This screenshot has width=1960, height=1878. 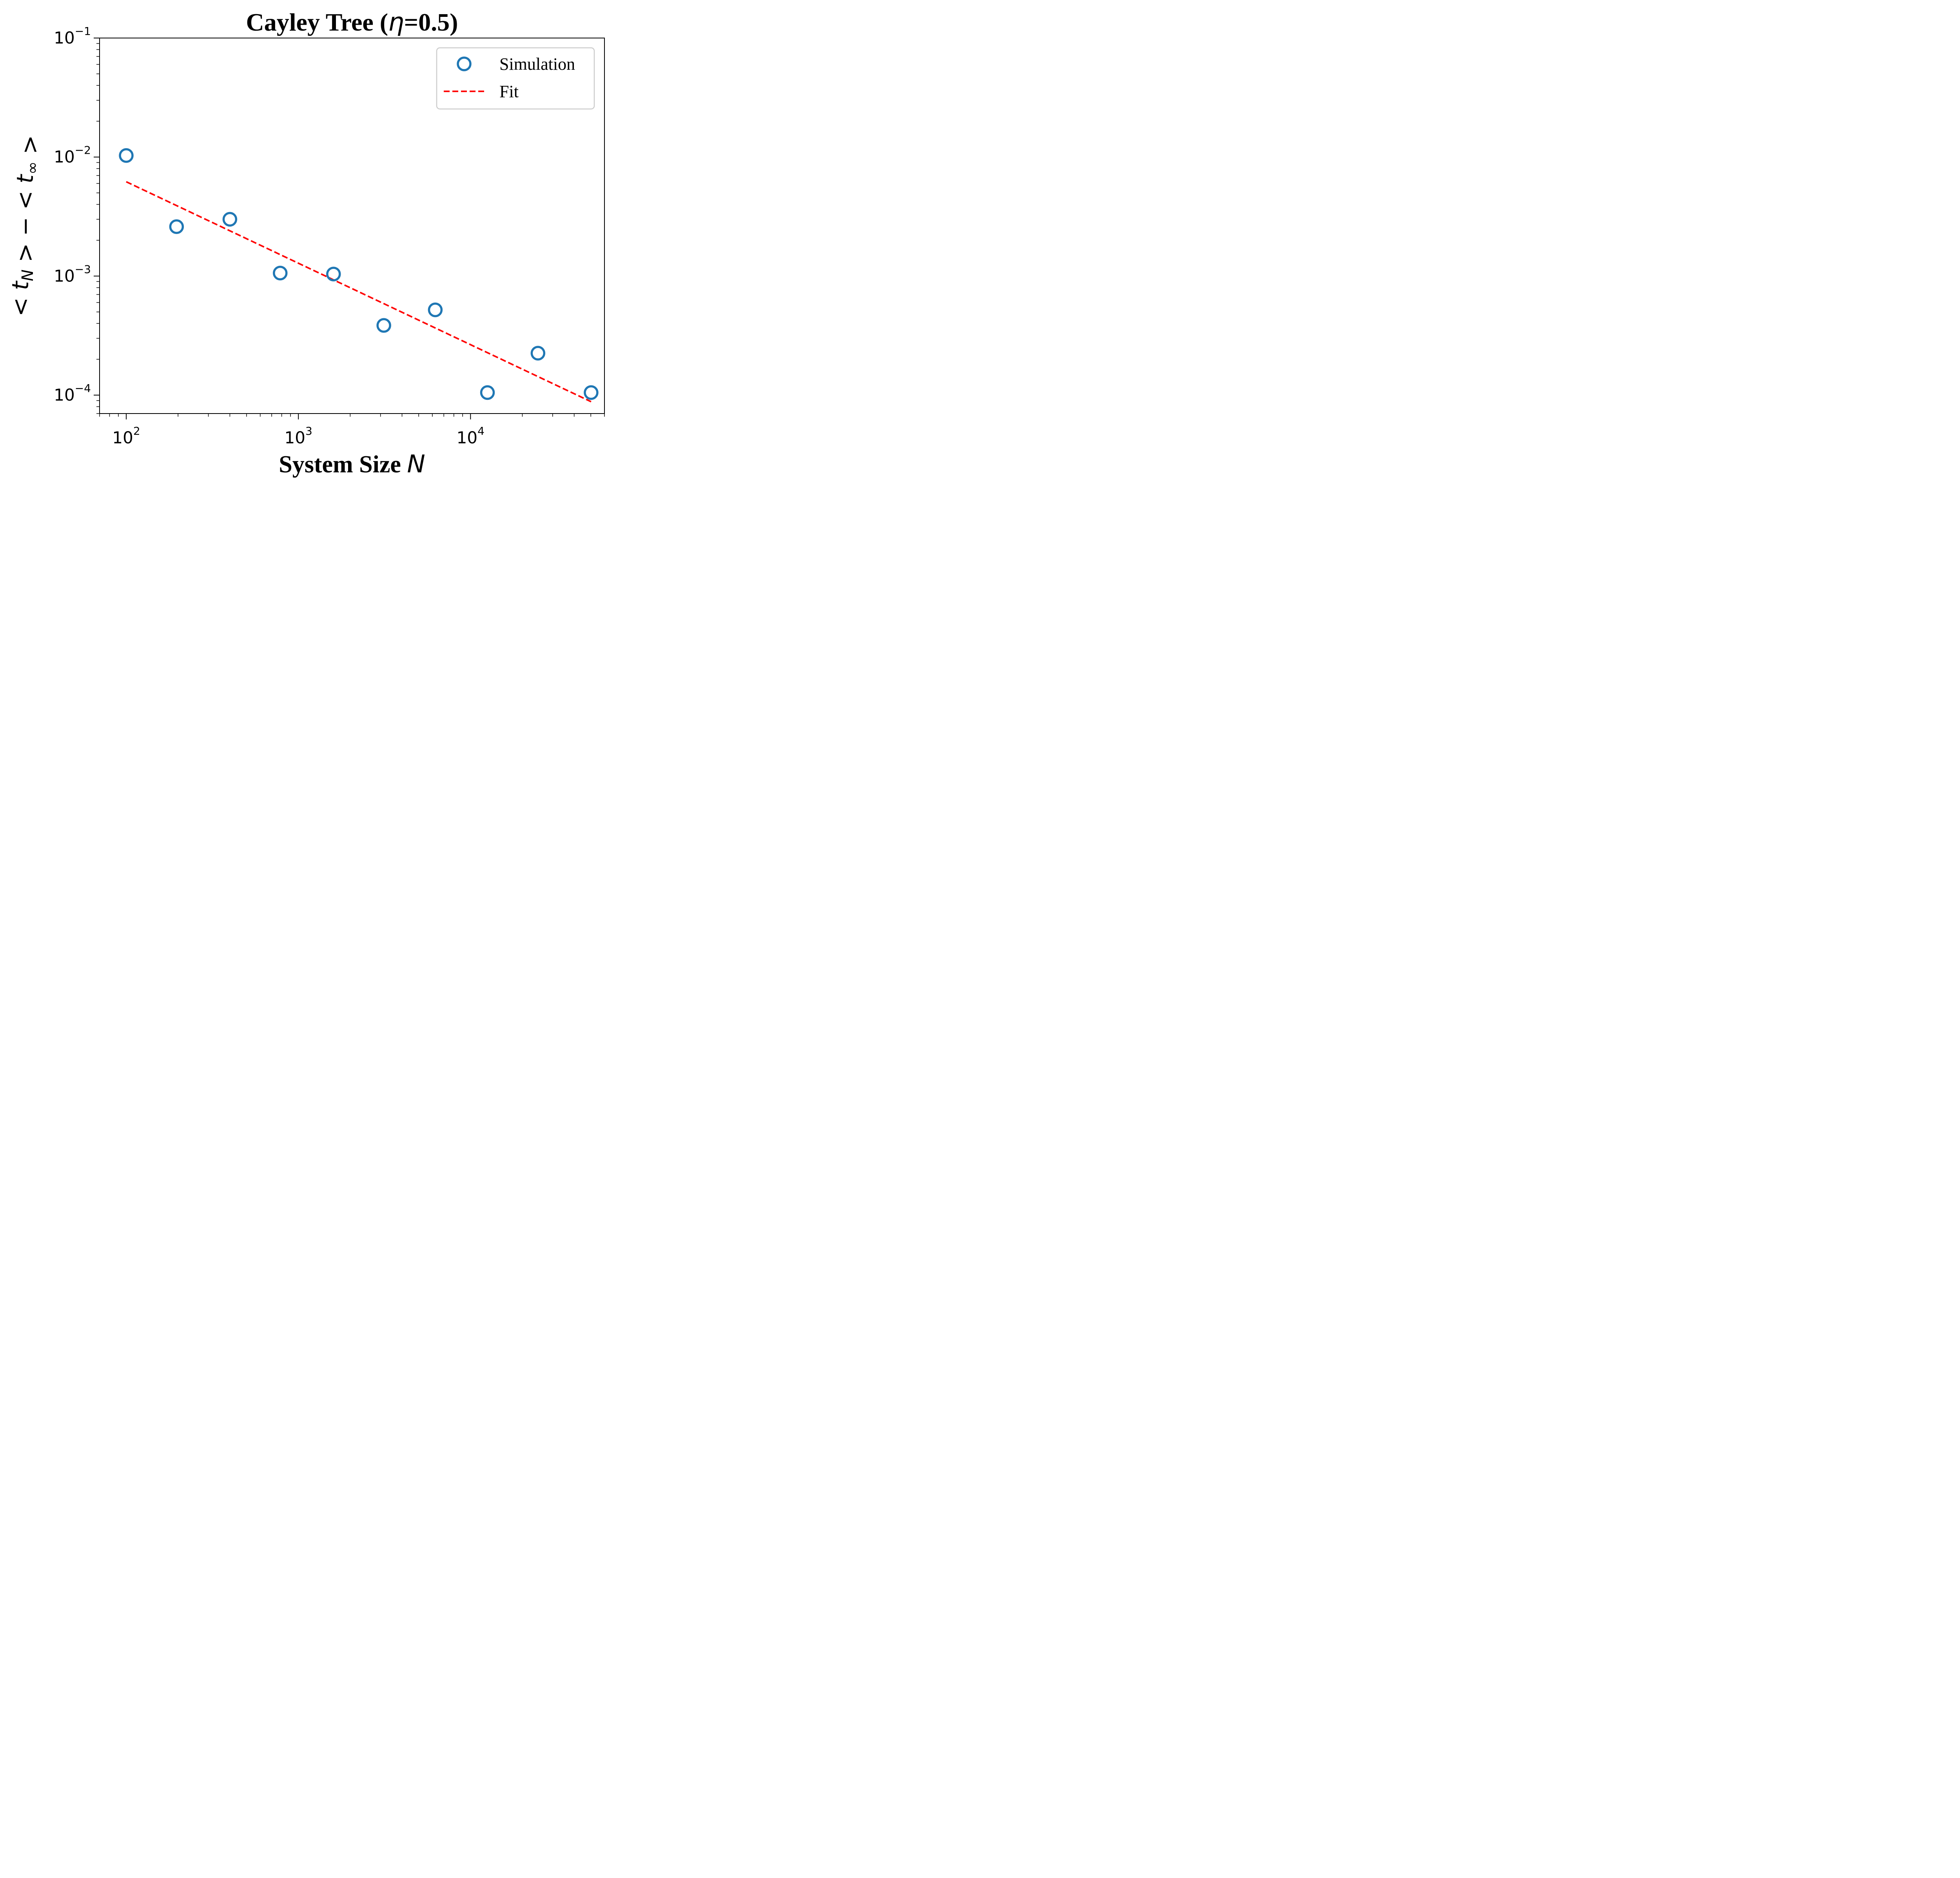 I want to click on x-axis-label-symbol: N, so click(x=416, y=464).